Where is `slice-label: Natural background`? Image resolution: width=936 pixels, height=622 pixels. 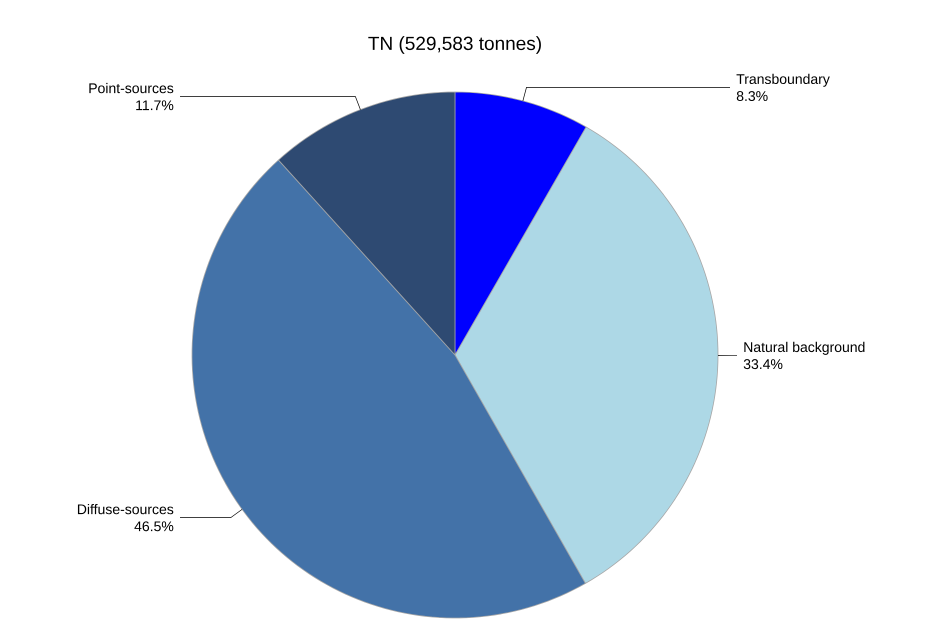
slice-label: Natural background is located at coordinates (804, 348).